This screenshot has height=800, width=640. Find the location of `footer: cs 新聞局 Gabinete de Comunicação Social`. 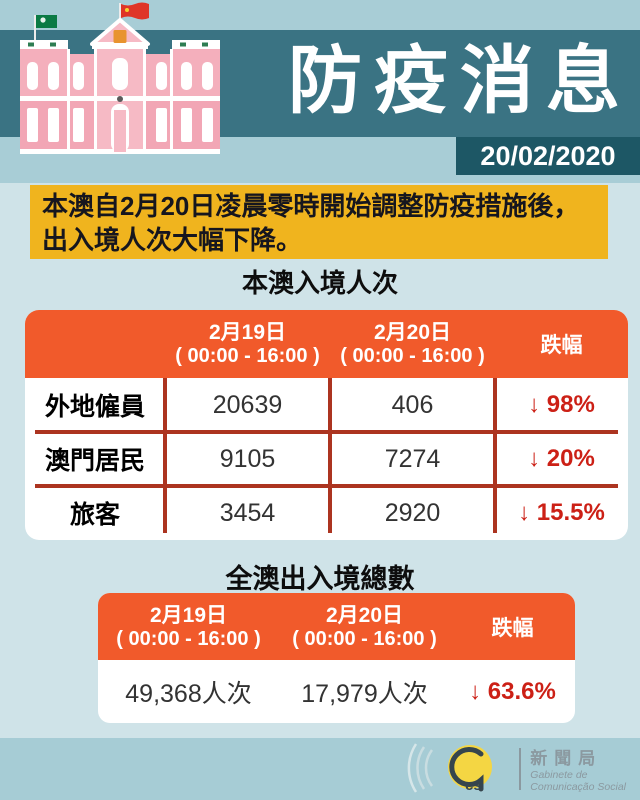

footer: cs 新聞局 Gabinete de Comunicação Social is located at coordinates (320, 769).